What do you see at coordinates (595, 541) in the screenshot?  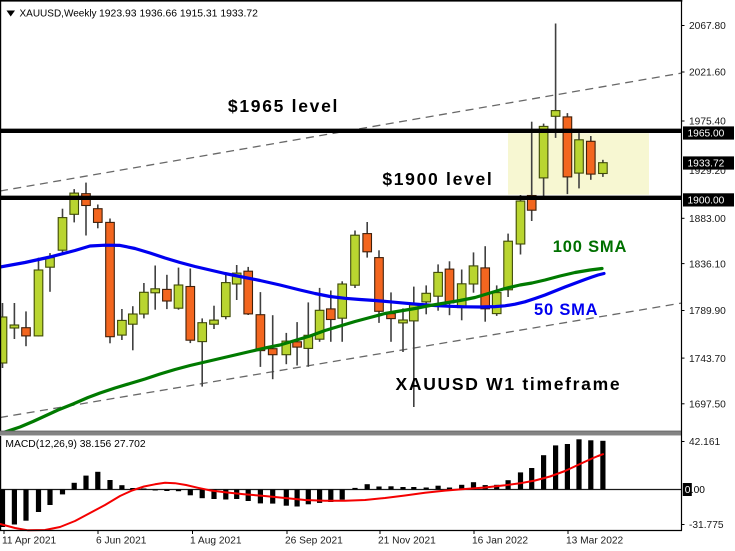 I see `svg-text: 13 Mar 2022` at bounding box center [595, 541].